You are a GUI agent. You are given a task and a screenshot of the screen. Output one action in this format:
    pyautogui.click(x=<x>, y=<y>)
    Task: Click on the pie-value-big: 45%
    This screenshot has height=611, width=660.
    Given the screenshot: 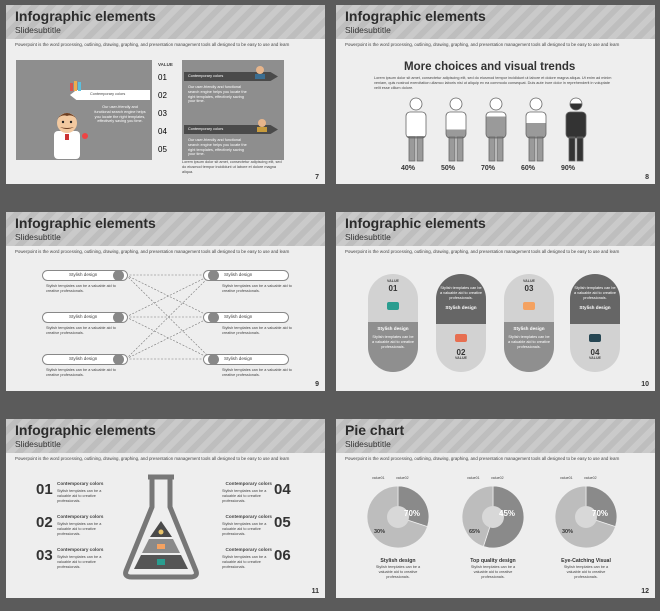 What is the action you would take?
    pyautogui.click(x=507, y=513)
    